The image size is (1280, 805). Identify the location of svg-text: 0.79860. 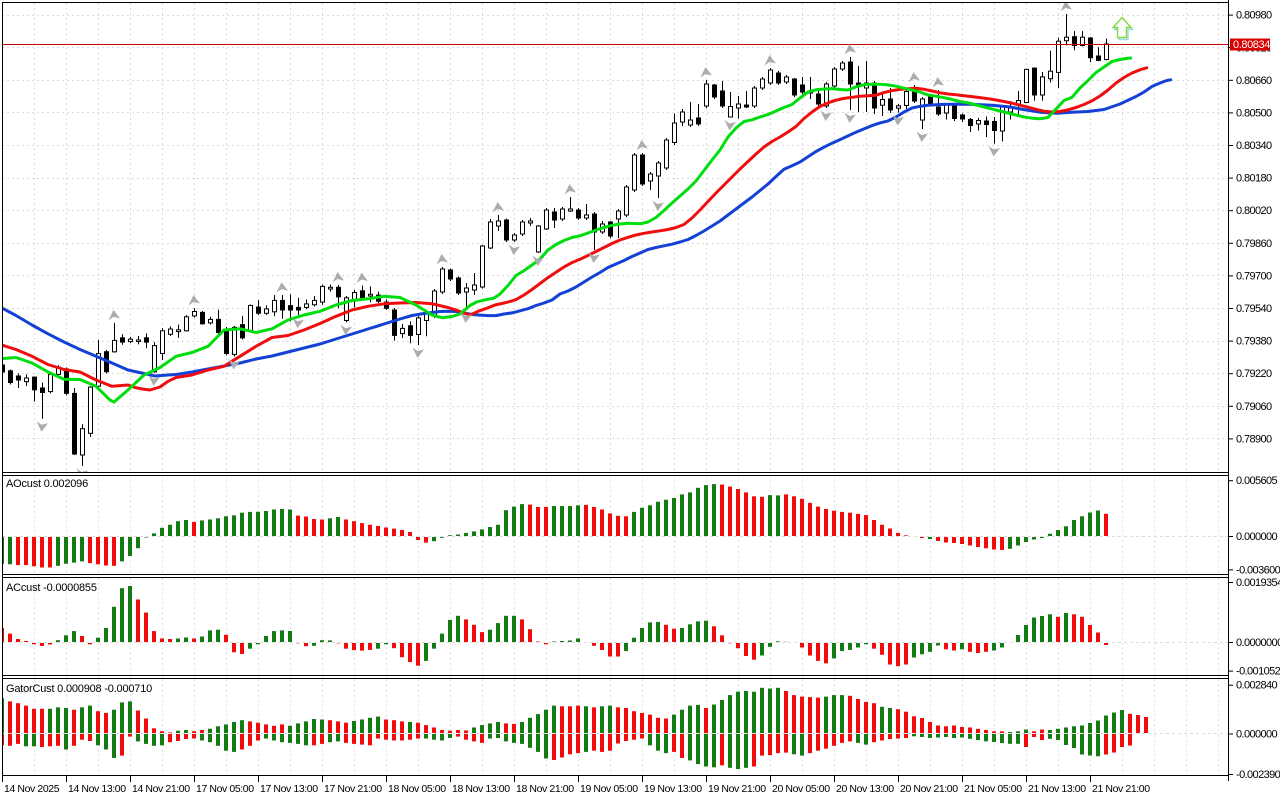
(1254, 244).